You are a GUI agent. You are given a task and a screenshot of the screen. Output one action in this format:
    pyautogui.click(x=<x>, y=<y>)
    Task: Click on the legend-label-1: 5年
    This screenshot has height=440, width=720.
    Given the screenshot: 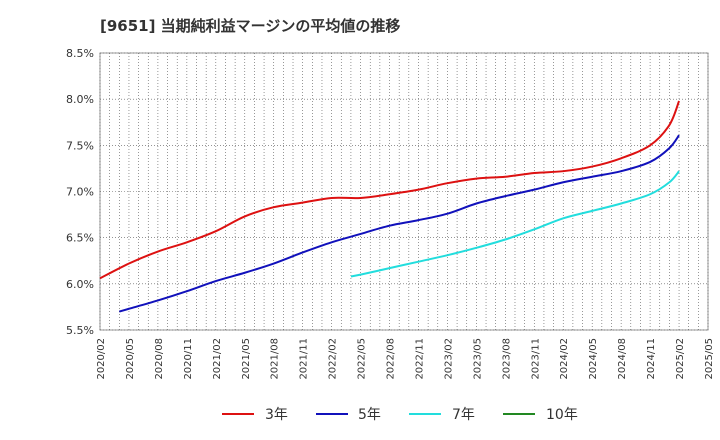 What is the action you would take?
    pyautogui.click(x=369, y=415)
    